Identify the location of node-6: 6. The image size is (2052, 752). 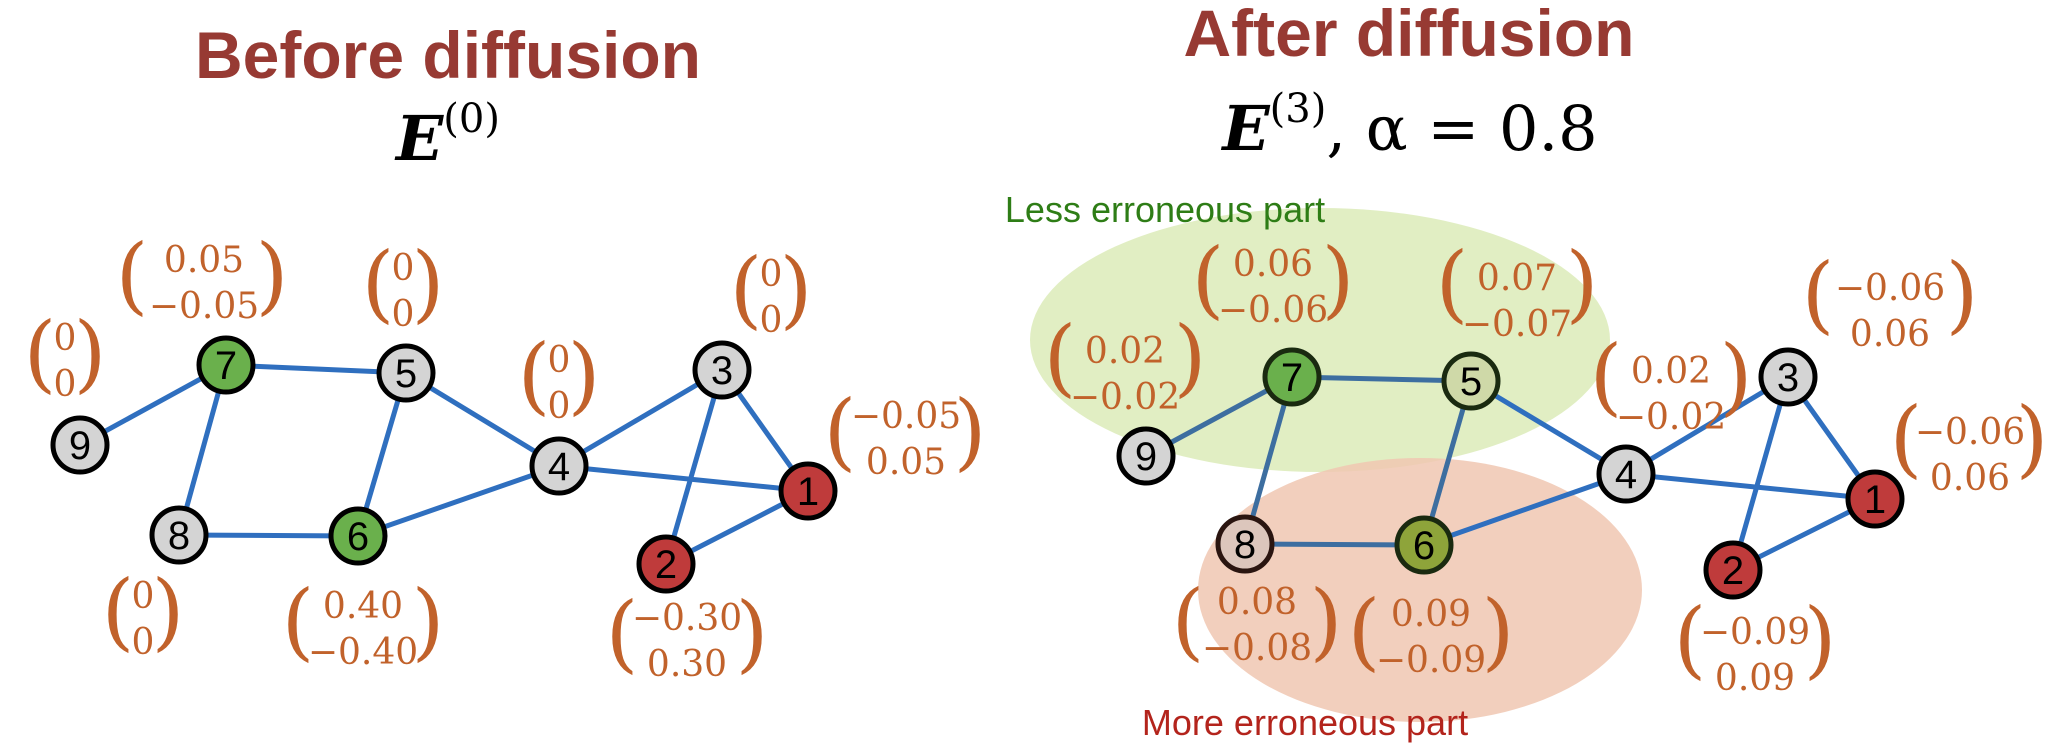
(358, 536).